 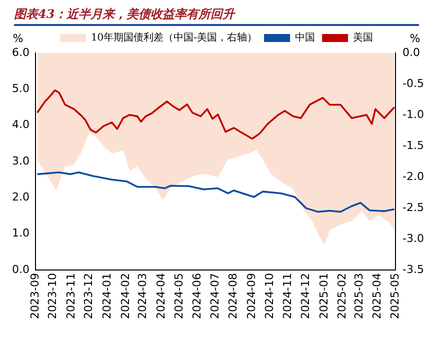 What do you see at coordinates (287, 296) in the screenshot?
I see `x-tick-label: 2024-11` at bounding box center [287, 296].